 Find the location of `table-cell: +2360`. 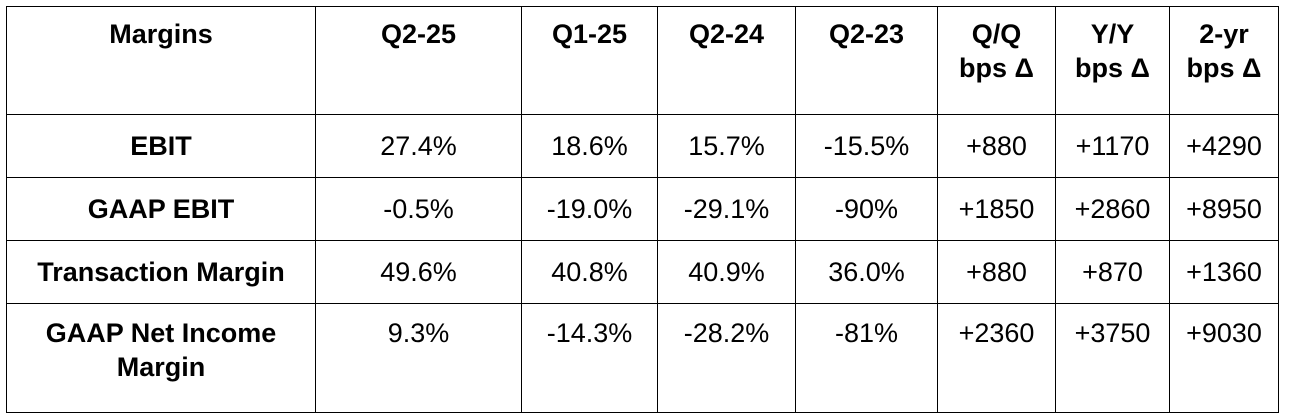

table-cell: +2360 is located at coordinates (996, 358).